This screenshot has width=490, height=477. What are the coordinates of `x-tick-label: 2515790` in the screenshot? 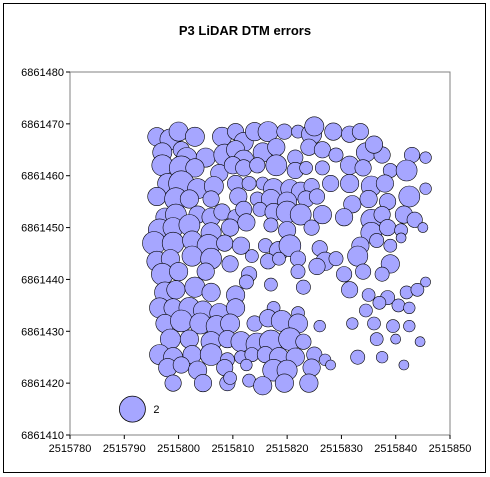 It's located at (124, 449).